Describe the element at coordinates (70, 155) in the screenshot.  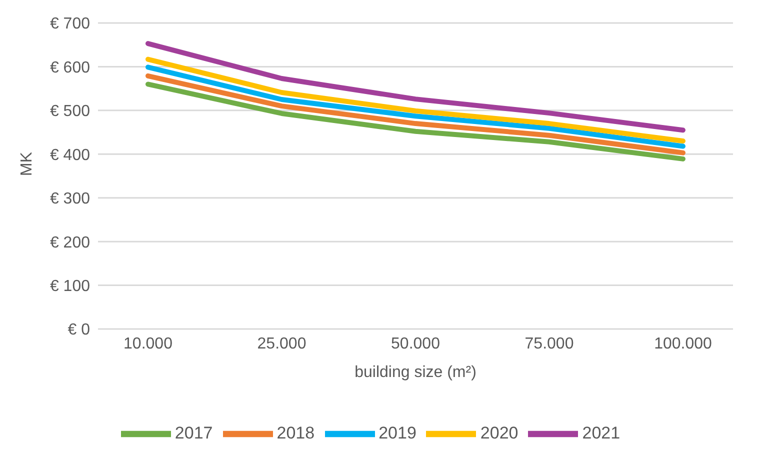
I see `y-tick-label: € 400` at that location.